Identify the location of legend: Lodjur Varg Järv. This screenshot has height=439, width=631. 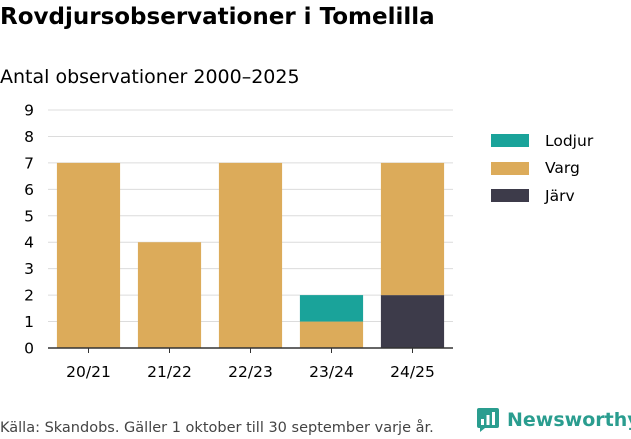
(542, 168).